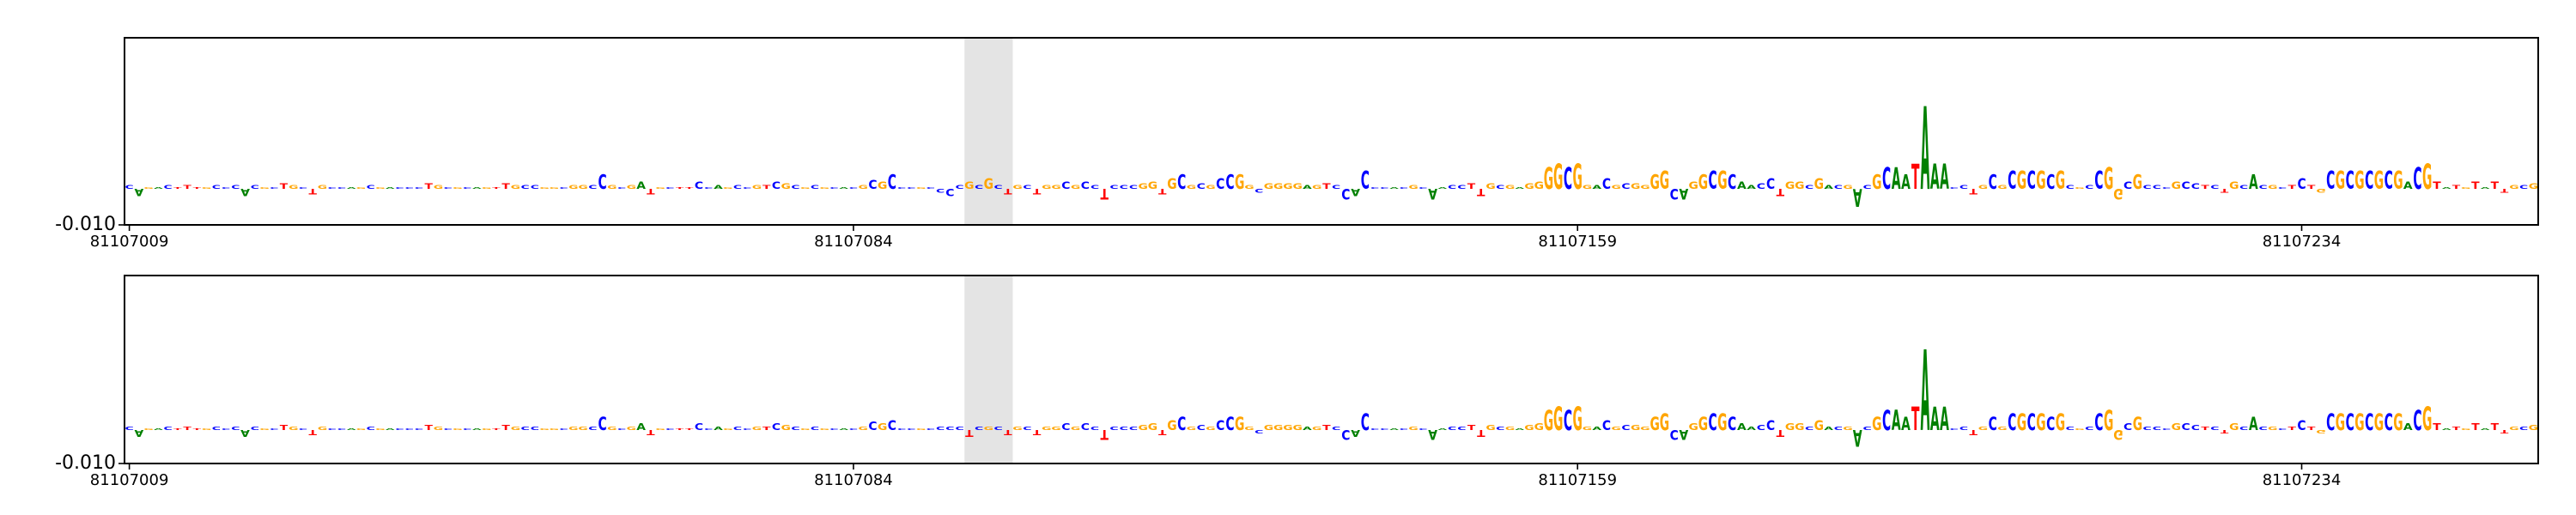 Image resolution: width=2576 pixels, height=515 pixels. What do you see at coordinates (2302, 242) in the screenshot?
I see `x-tick-label: 81107234` at bounding box center [2302, 242].